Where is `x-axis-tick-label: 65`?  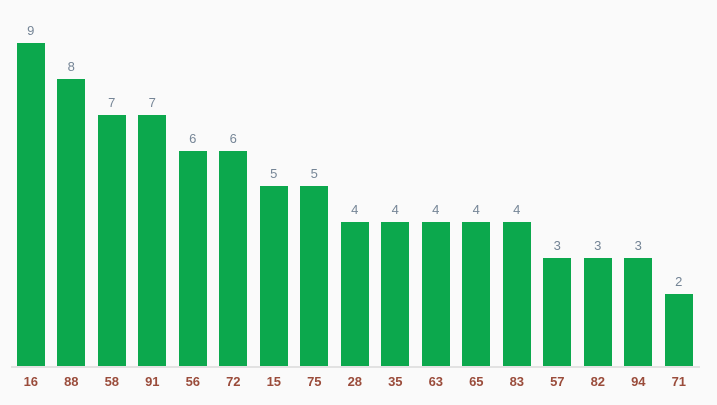
x-axis-tick-label: 65 is located at coordinates (476, 381).